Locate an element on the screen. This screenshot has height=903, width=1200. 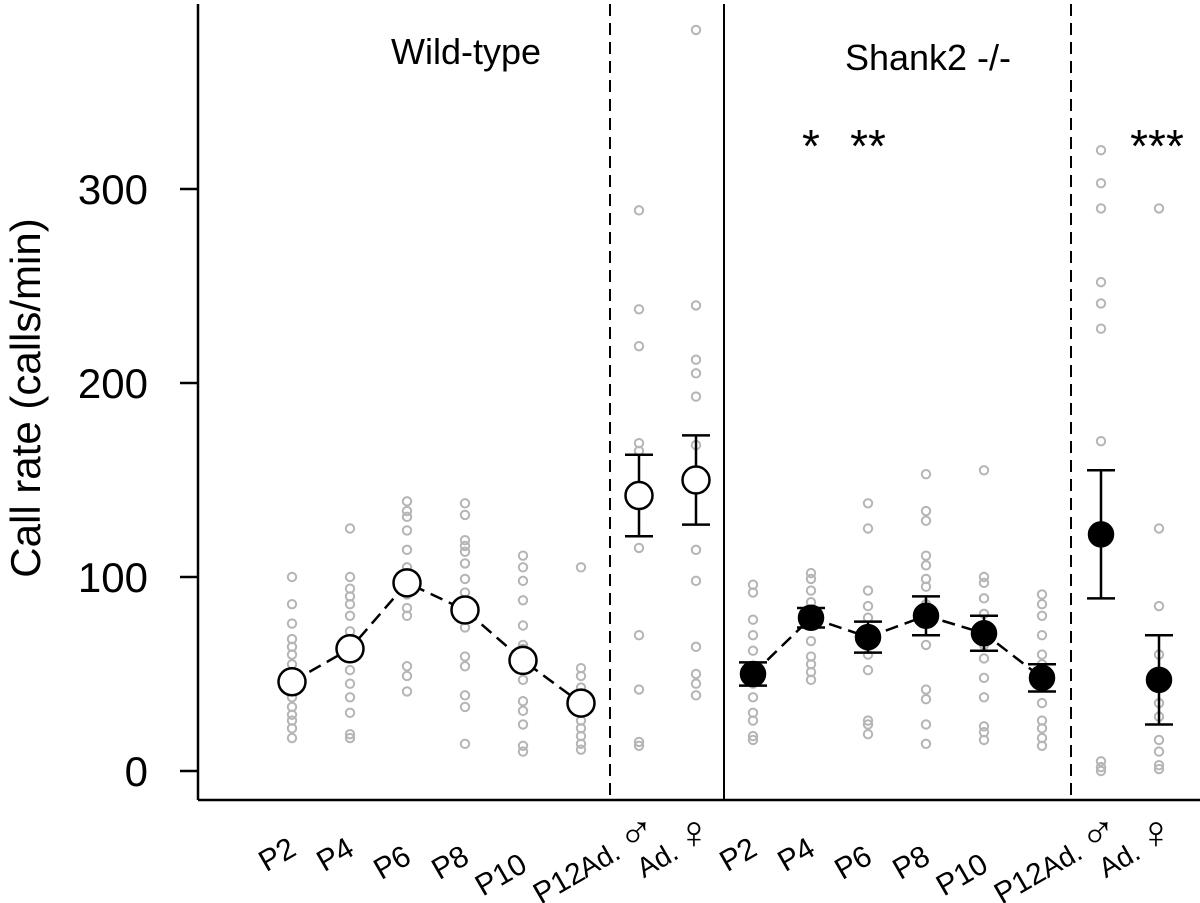
y-tick-label: 0 is located at coordinates (136, 771).